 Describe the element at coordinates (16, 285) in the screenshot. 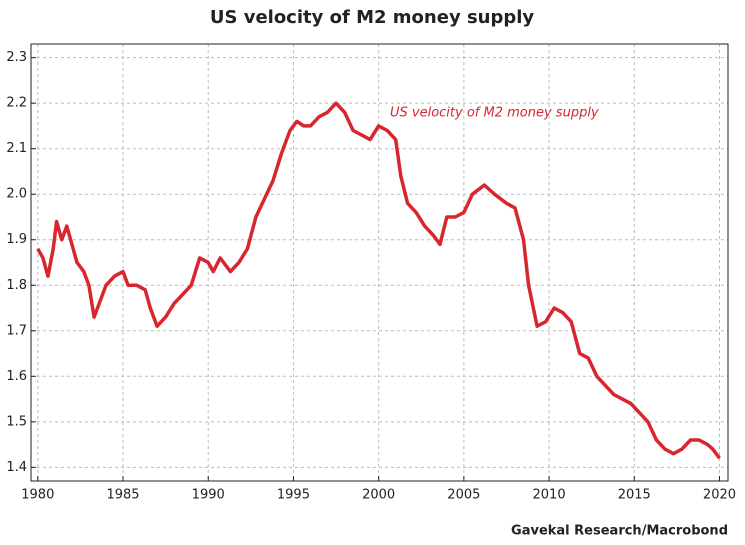

I see `y-tick-label: 1.8` at that location.